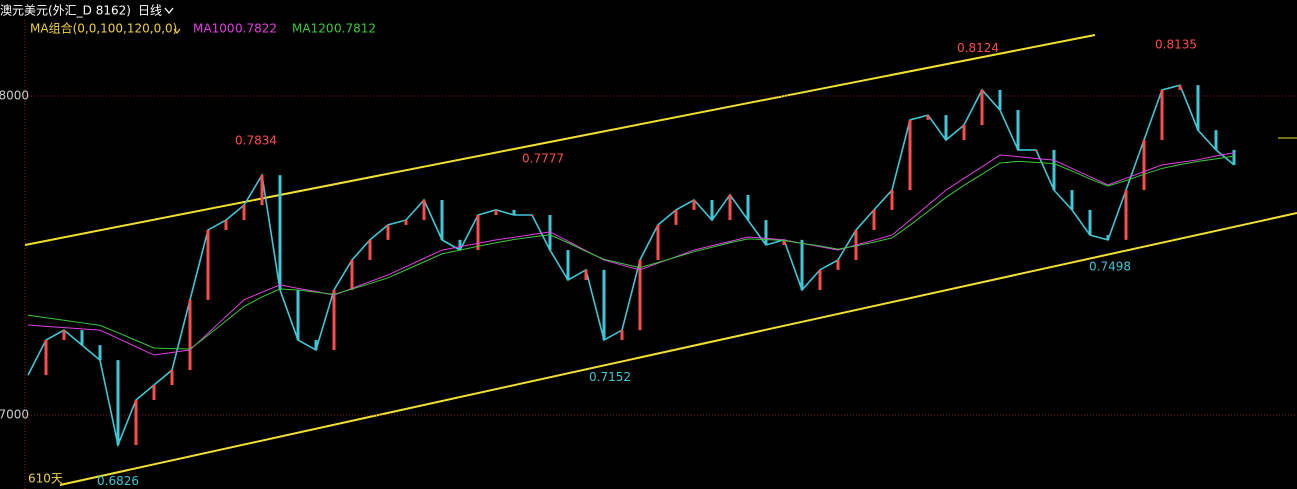 This screenshot has height=489, width=1297. I want to click on low-label: 0.7152, so click(610, 377).